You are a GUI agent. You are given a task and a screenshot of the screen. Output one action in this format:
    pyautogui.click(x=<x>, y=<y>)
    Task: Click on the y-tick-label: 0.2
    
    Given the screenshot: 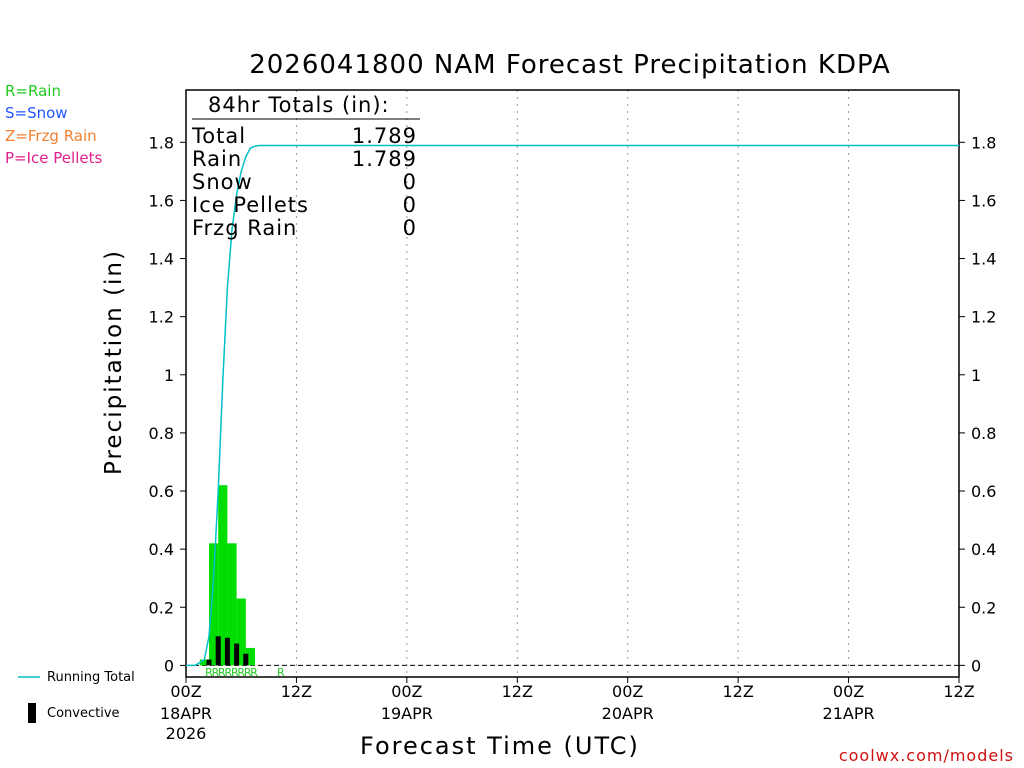 What is the action you would take?
    pyautogui.click(x=161, y=607)
    